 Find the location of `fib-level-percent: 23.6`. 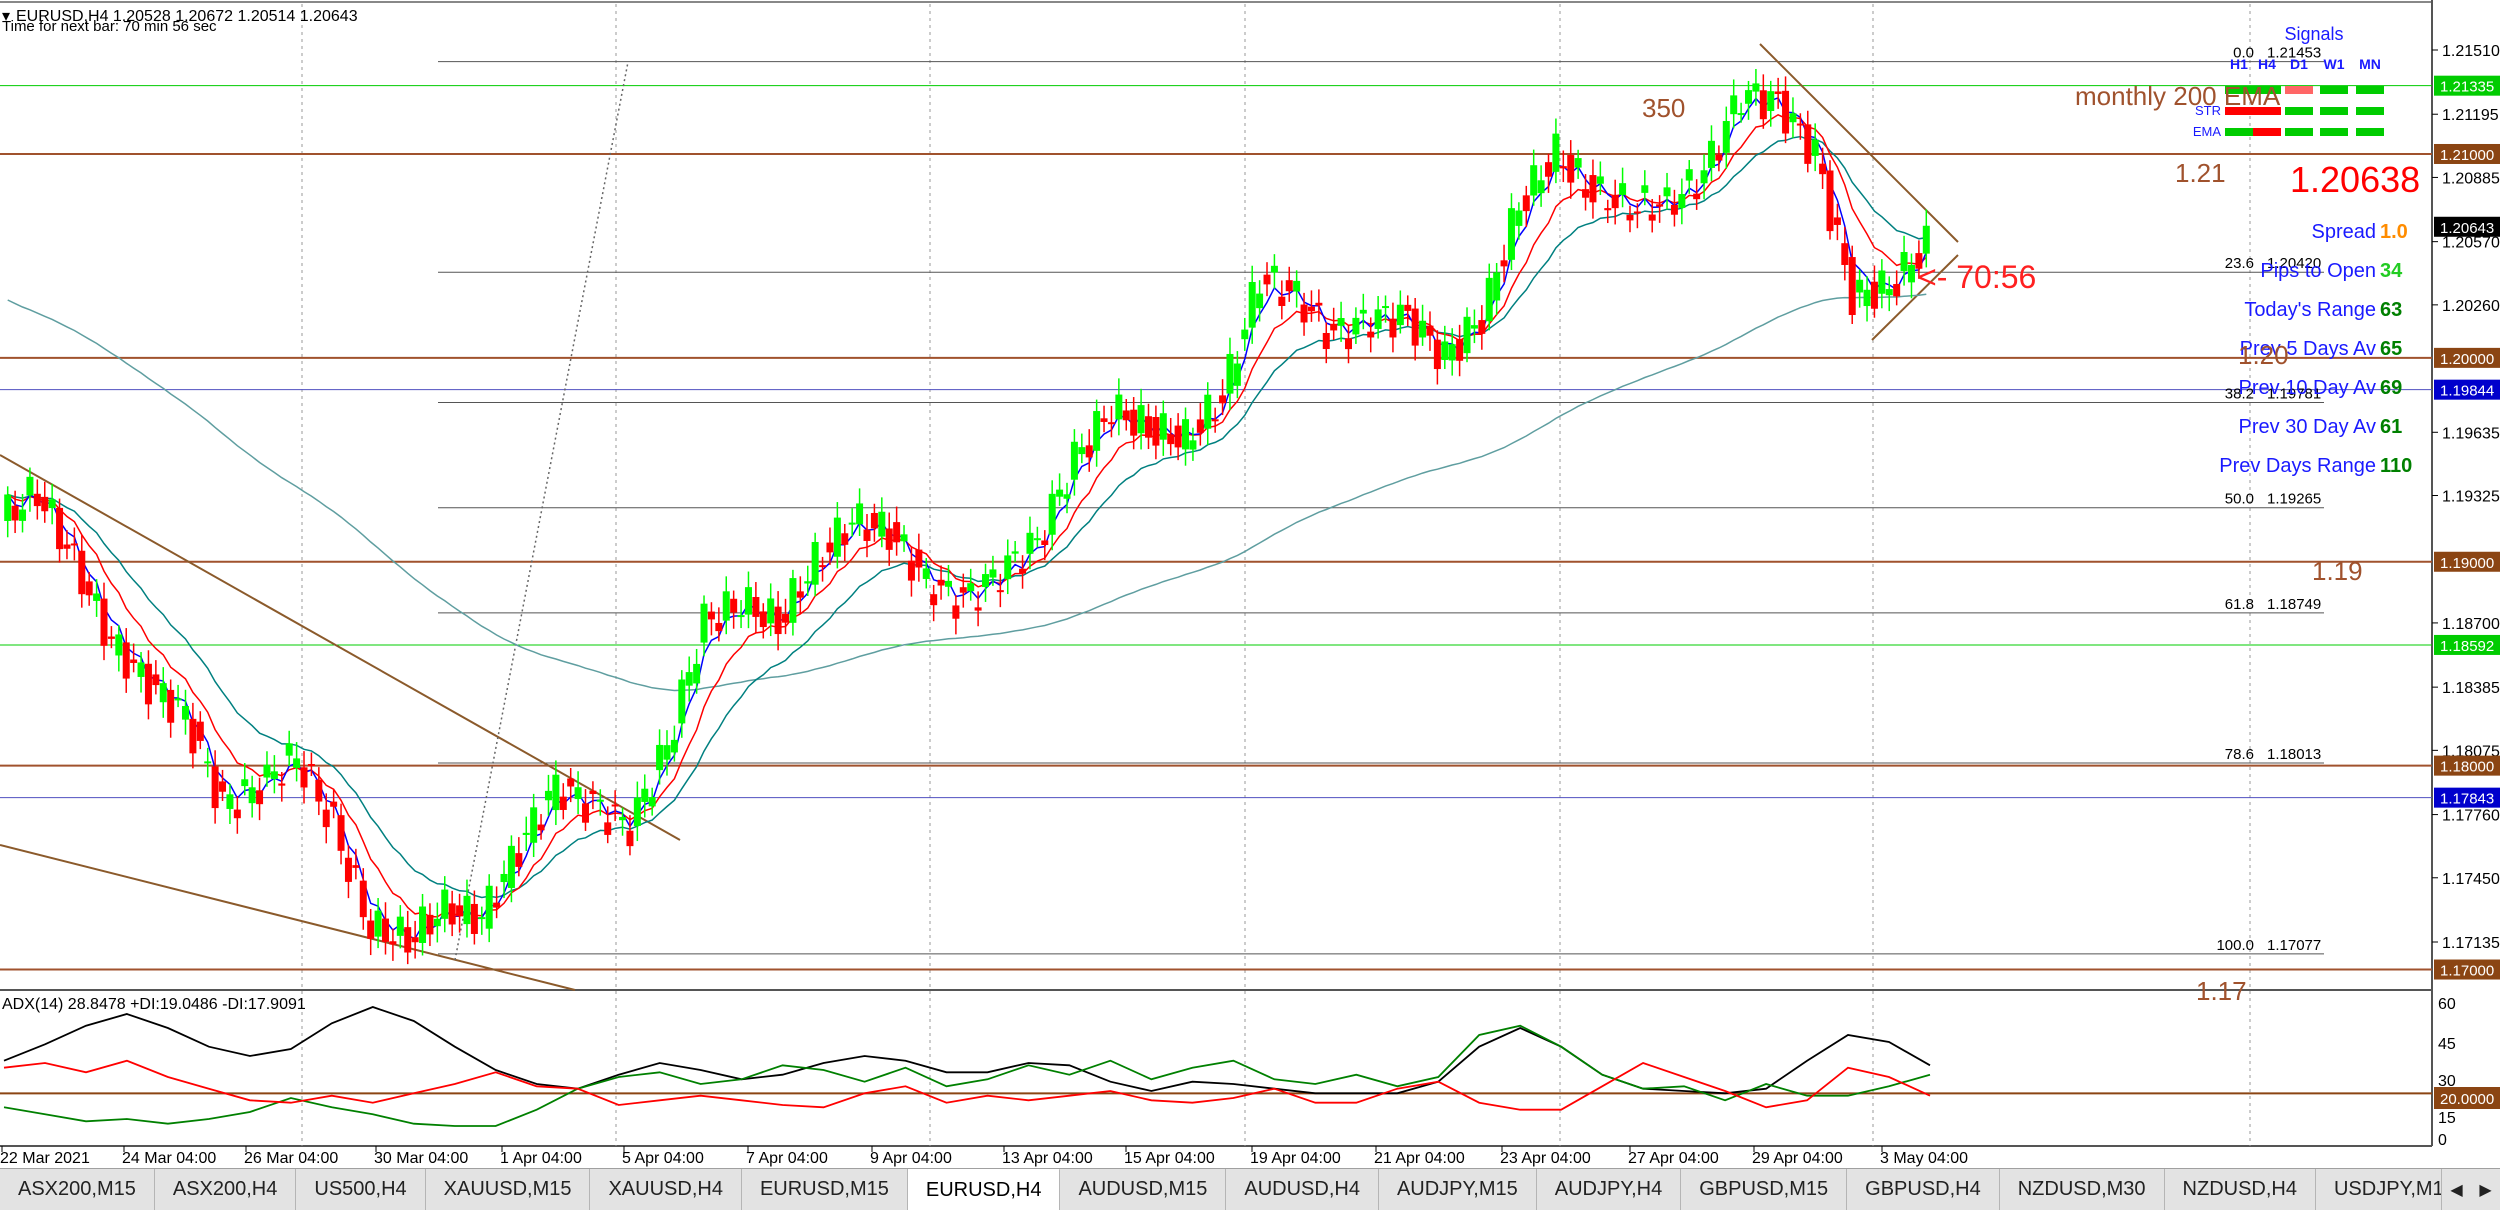

fib-level-percent: 23.6 is located at coordinates (2239, 263).